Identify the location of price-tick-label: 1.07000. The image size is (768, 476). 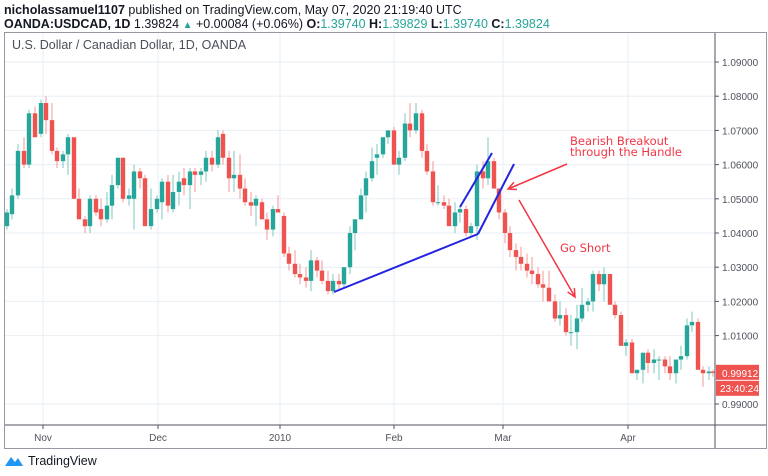
(740, 131).